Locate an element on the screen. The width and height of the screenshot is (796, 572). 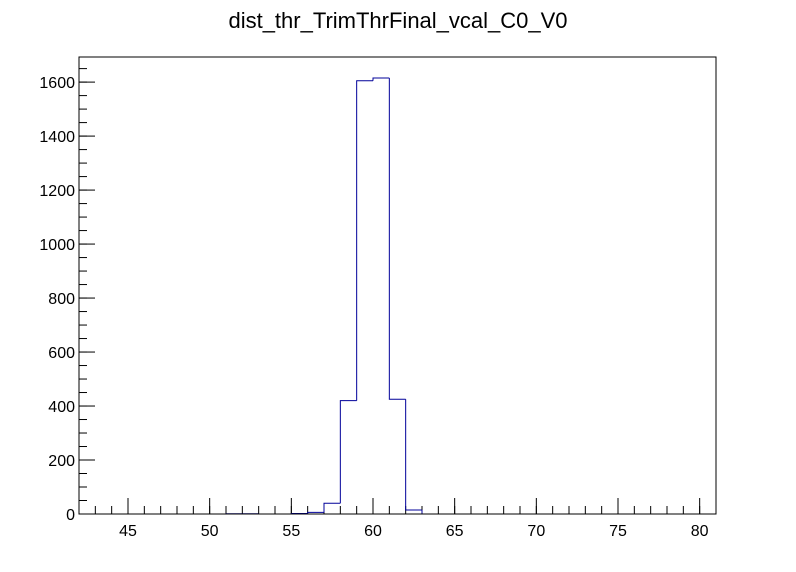
y-tick-label: 1600 is located at coordinates (57, 83).